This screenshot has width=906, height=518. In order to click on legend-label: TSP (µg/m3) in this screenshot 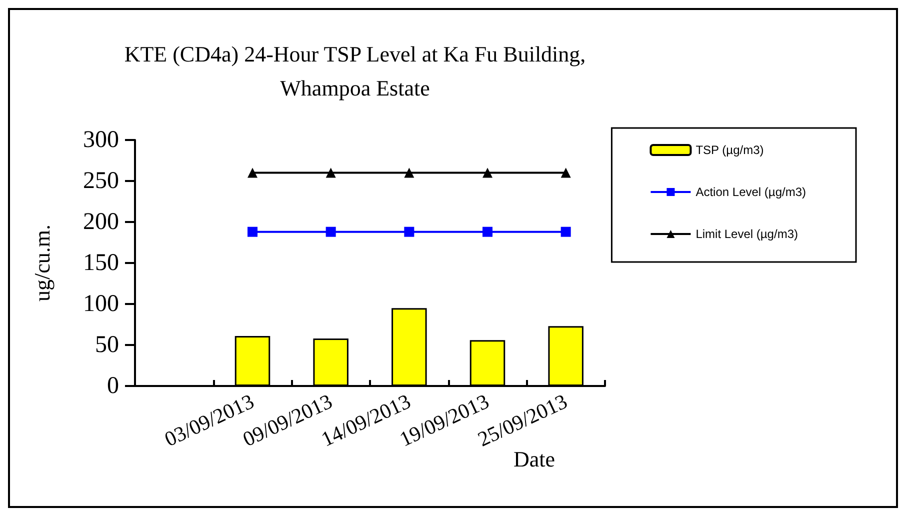, I will do `click(730, 150)`.